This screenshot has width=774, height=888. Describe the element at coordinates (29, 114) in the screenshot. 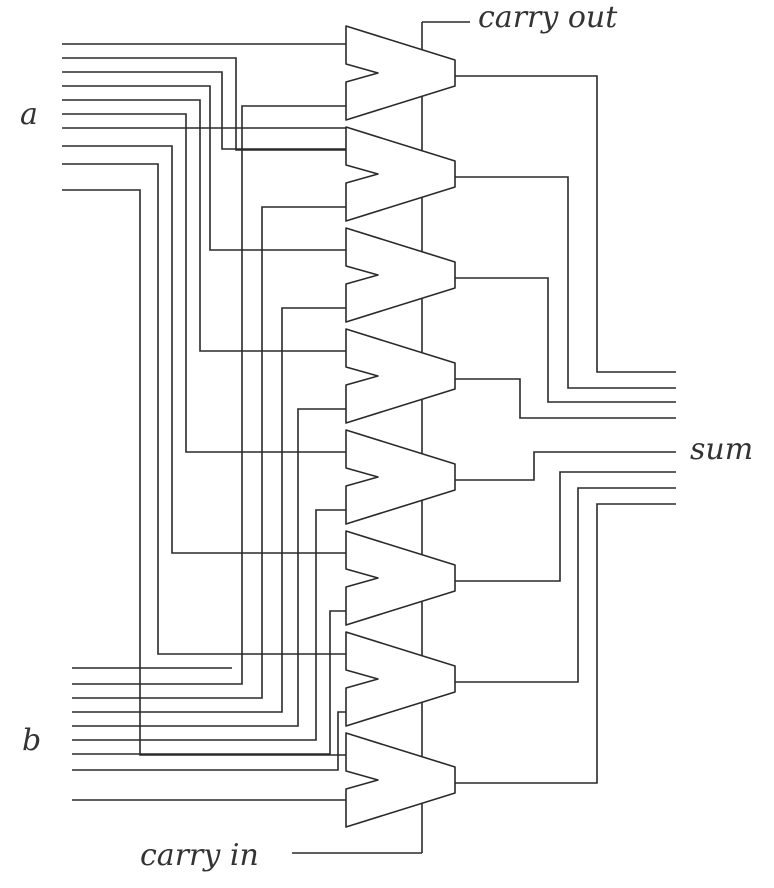

I see `label-a: a` at that location.